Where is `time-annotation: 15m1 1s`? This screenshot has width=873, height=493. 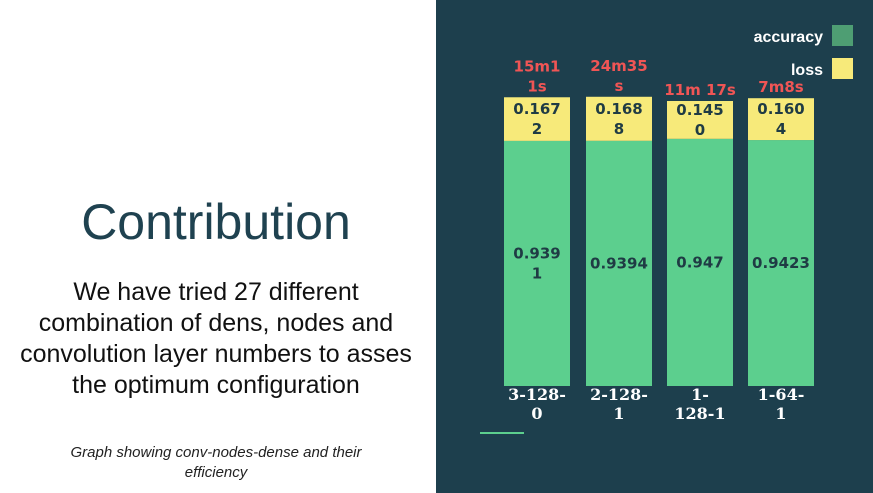 time-annotation: 15m1 1s is located at coordinates (537, 76).